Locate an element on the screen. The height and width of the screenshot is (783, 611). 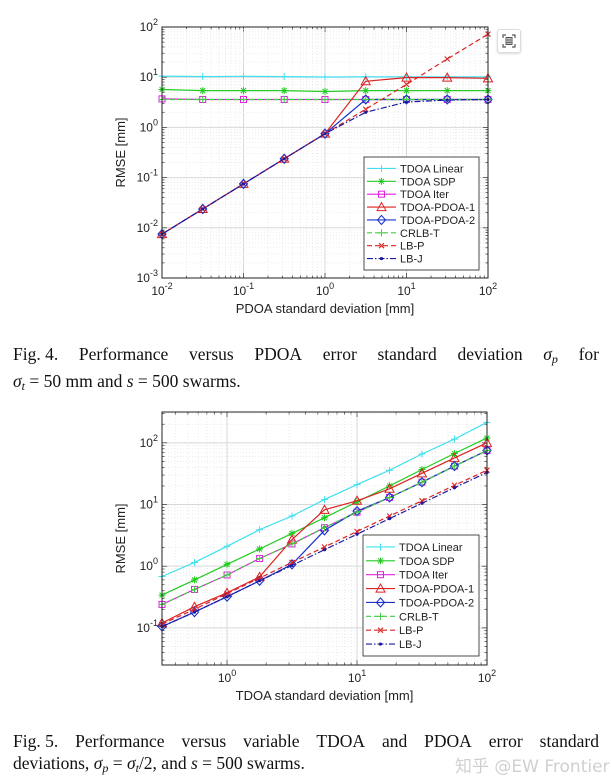
caption-segment: versus is located at coordinates (204, 741).